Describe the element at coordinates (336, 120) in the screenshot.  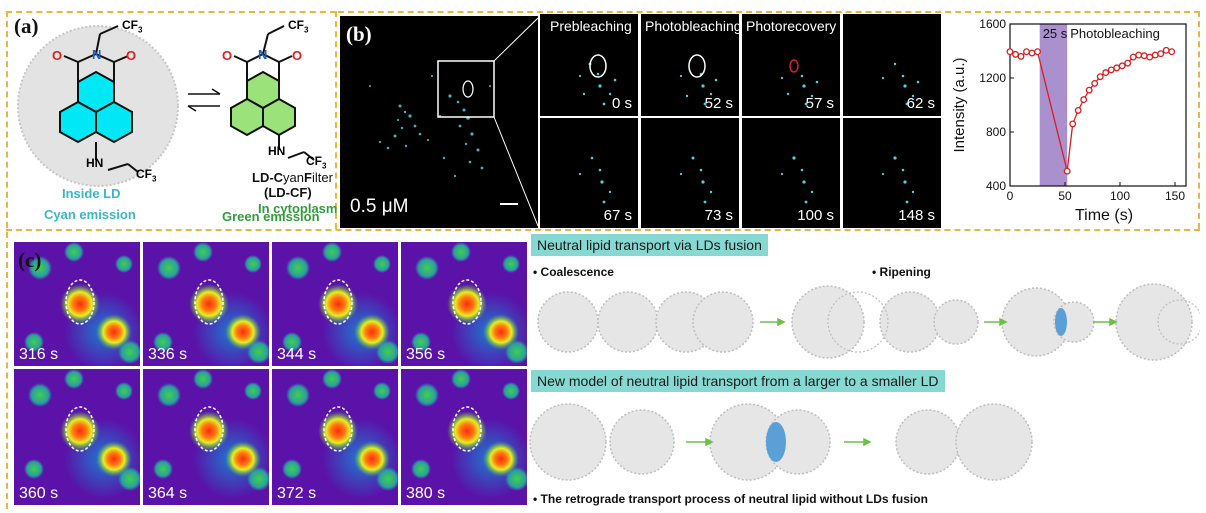
I see `border-a-b-divider` at that location.